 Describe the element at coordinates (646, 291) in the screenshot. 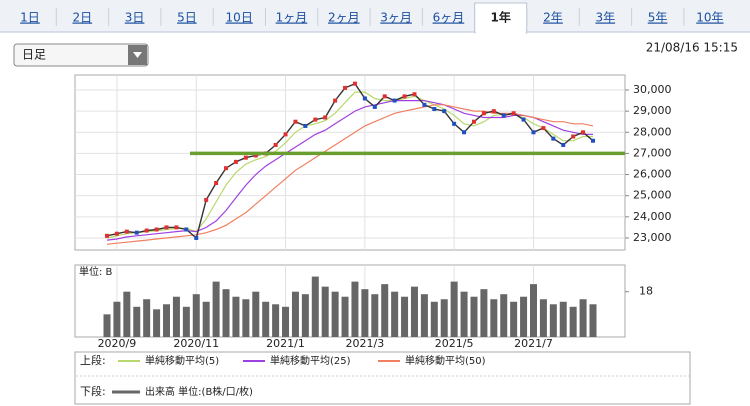

I see `y-tick-label: 18` at that location.